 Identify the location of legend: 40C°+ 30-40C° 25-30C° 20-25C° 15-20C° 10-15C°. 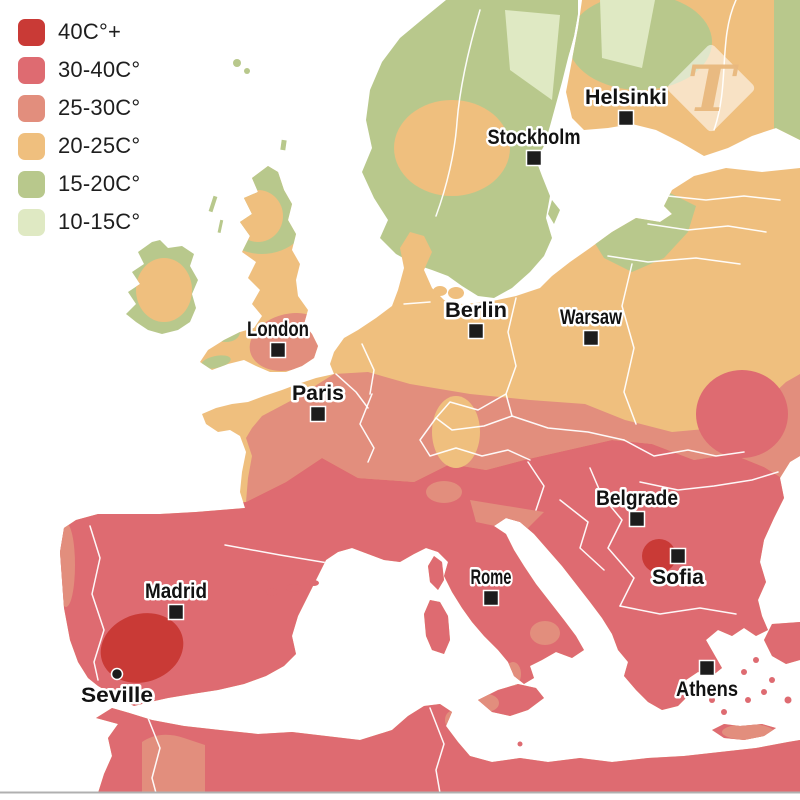
(79, 127).